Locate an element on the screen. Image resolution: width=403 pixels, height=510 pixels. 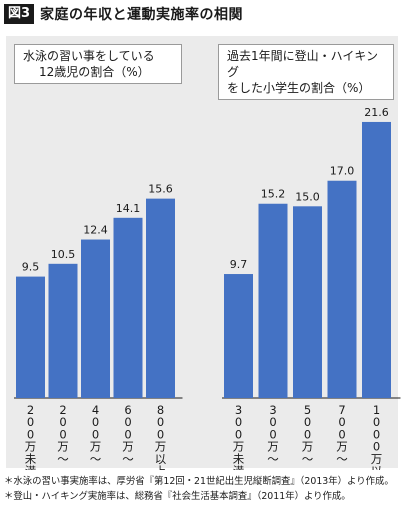
right-category-label-3: 7 0 0 万〜 is located at coordinates (342, 434).